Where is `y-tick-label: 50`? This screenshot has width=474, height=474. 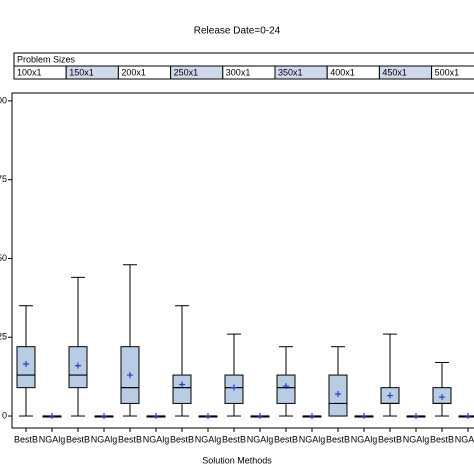
y-tick-label: 50 is located at coordinates (3, 258).